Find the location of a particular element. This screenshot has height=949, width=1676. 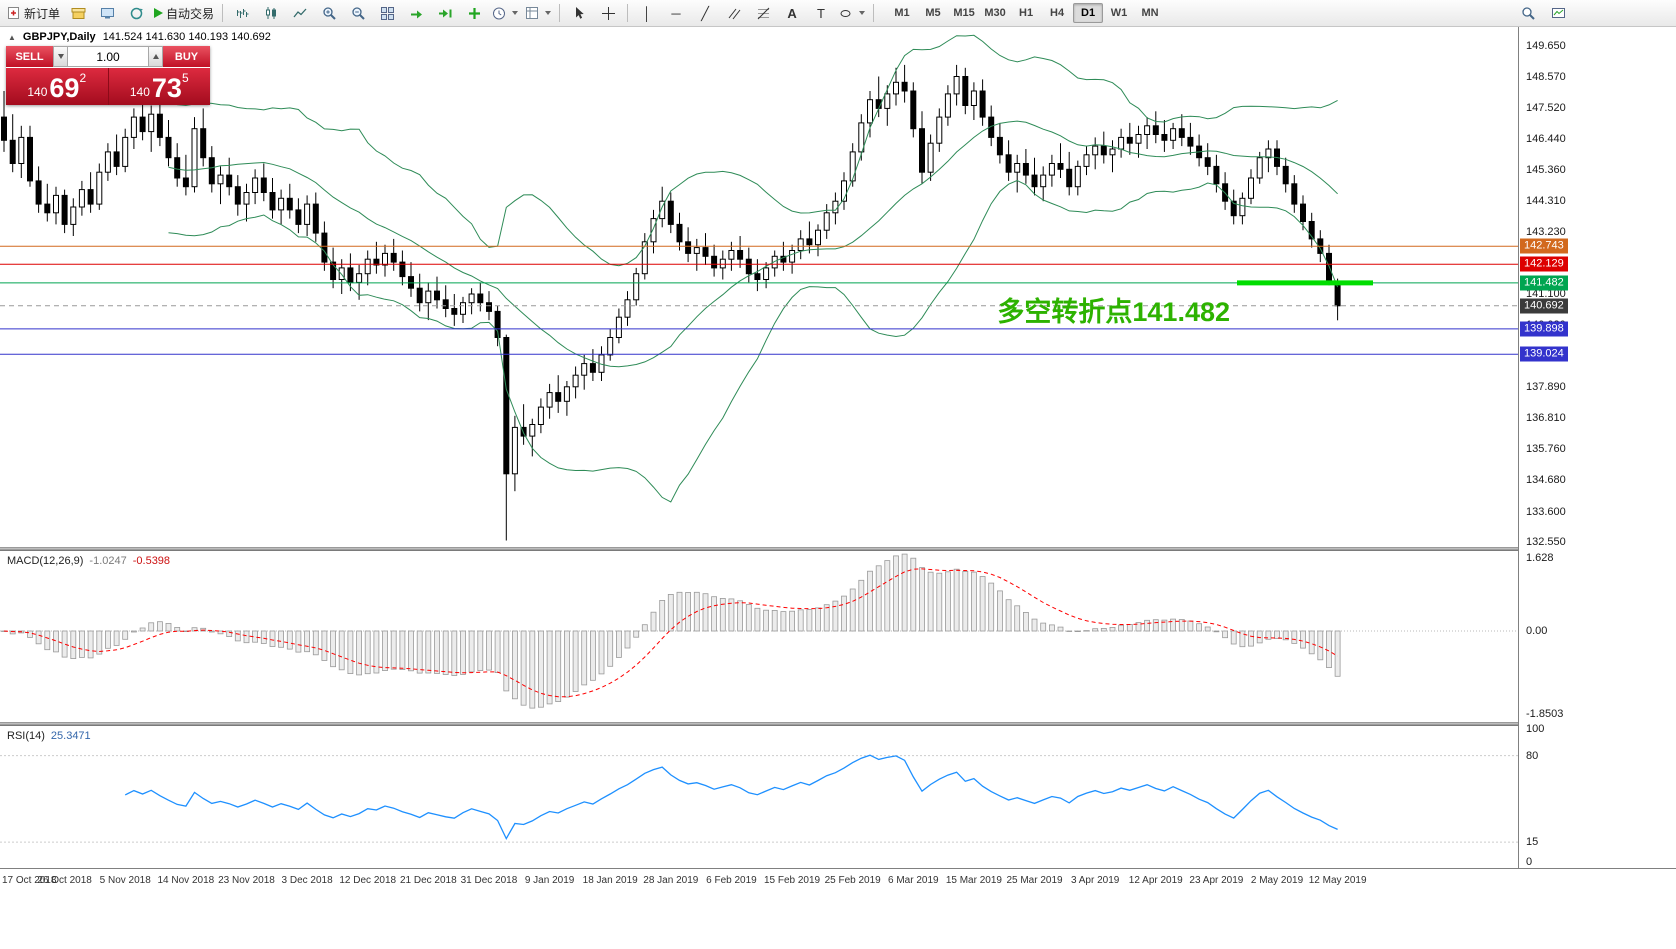

cursor-button is located at coordinates (579, 13).